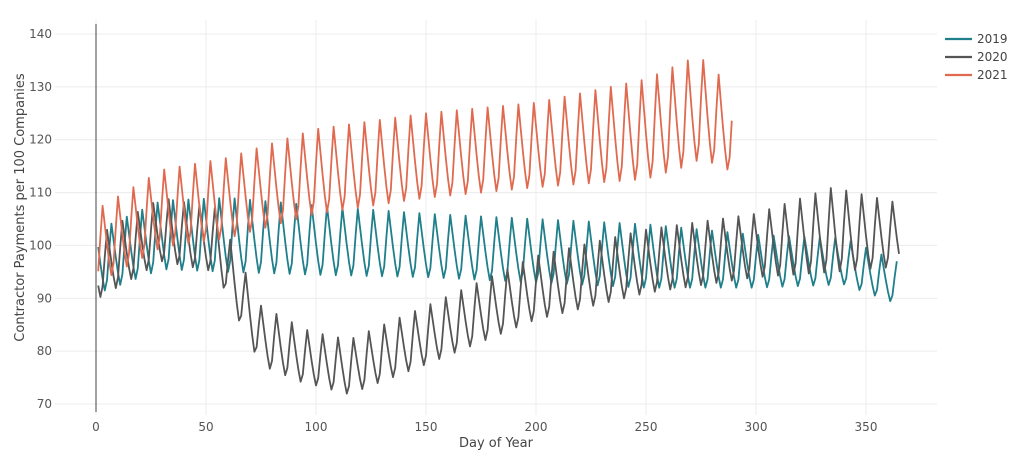 This screenshot has height=462, width=1024. I want to click on y-axis-title: Contractor Payments per 100 Companies, so click(20, 207).